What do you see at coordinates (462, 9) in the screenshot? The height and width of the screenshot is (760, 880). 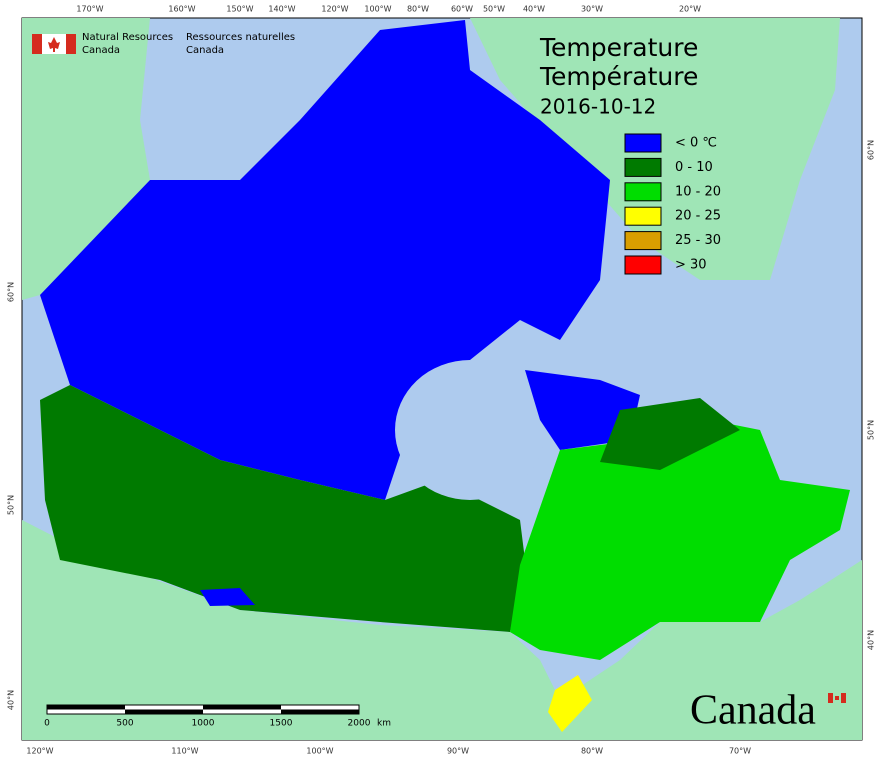 I see `longitude-label: 60°W` at bounding box center [462, 9].